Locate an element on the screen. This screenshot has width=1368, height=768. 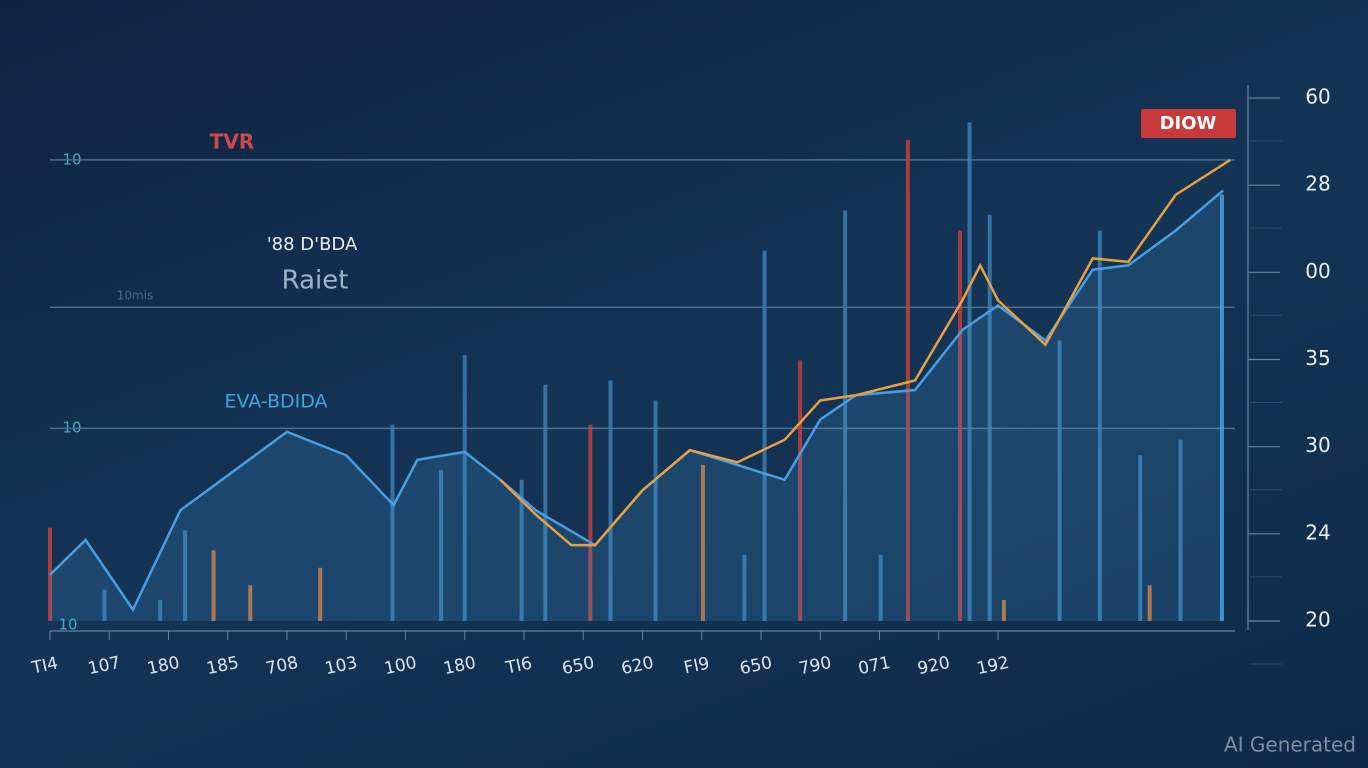
badge: DIOW is located at coordinates (1188, 123).